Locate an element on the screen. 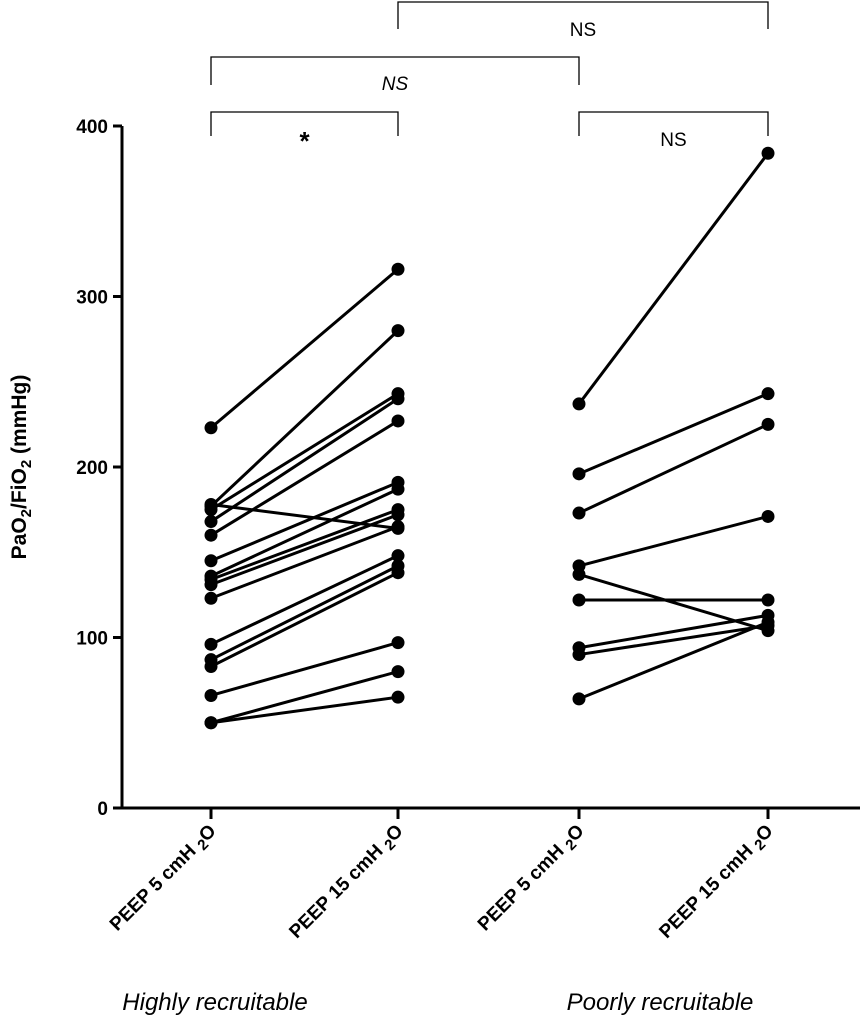  y-tick-label: 100 is located at coordinates (92, 639).